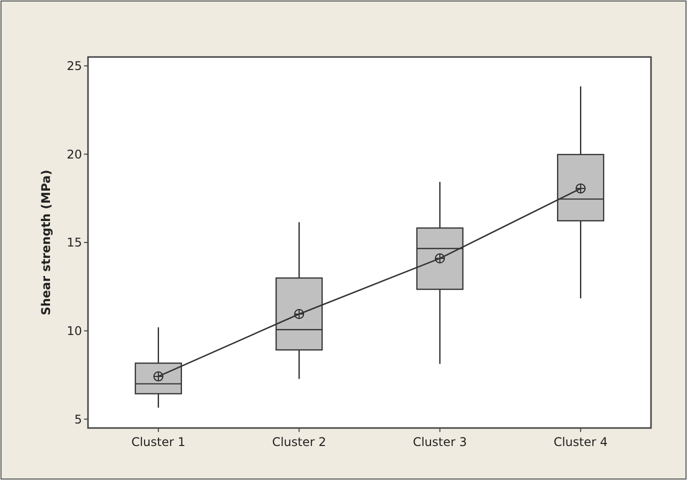  Describe the element at coordinates (46, 243) in the screenshot. I see `y-axis-title: Shear strength (MPa)` at that location.